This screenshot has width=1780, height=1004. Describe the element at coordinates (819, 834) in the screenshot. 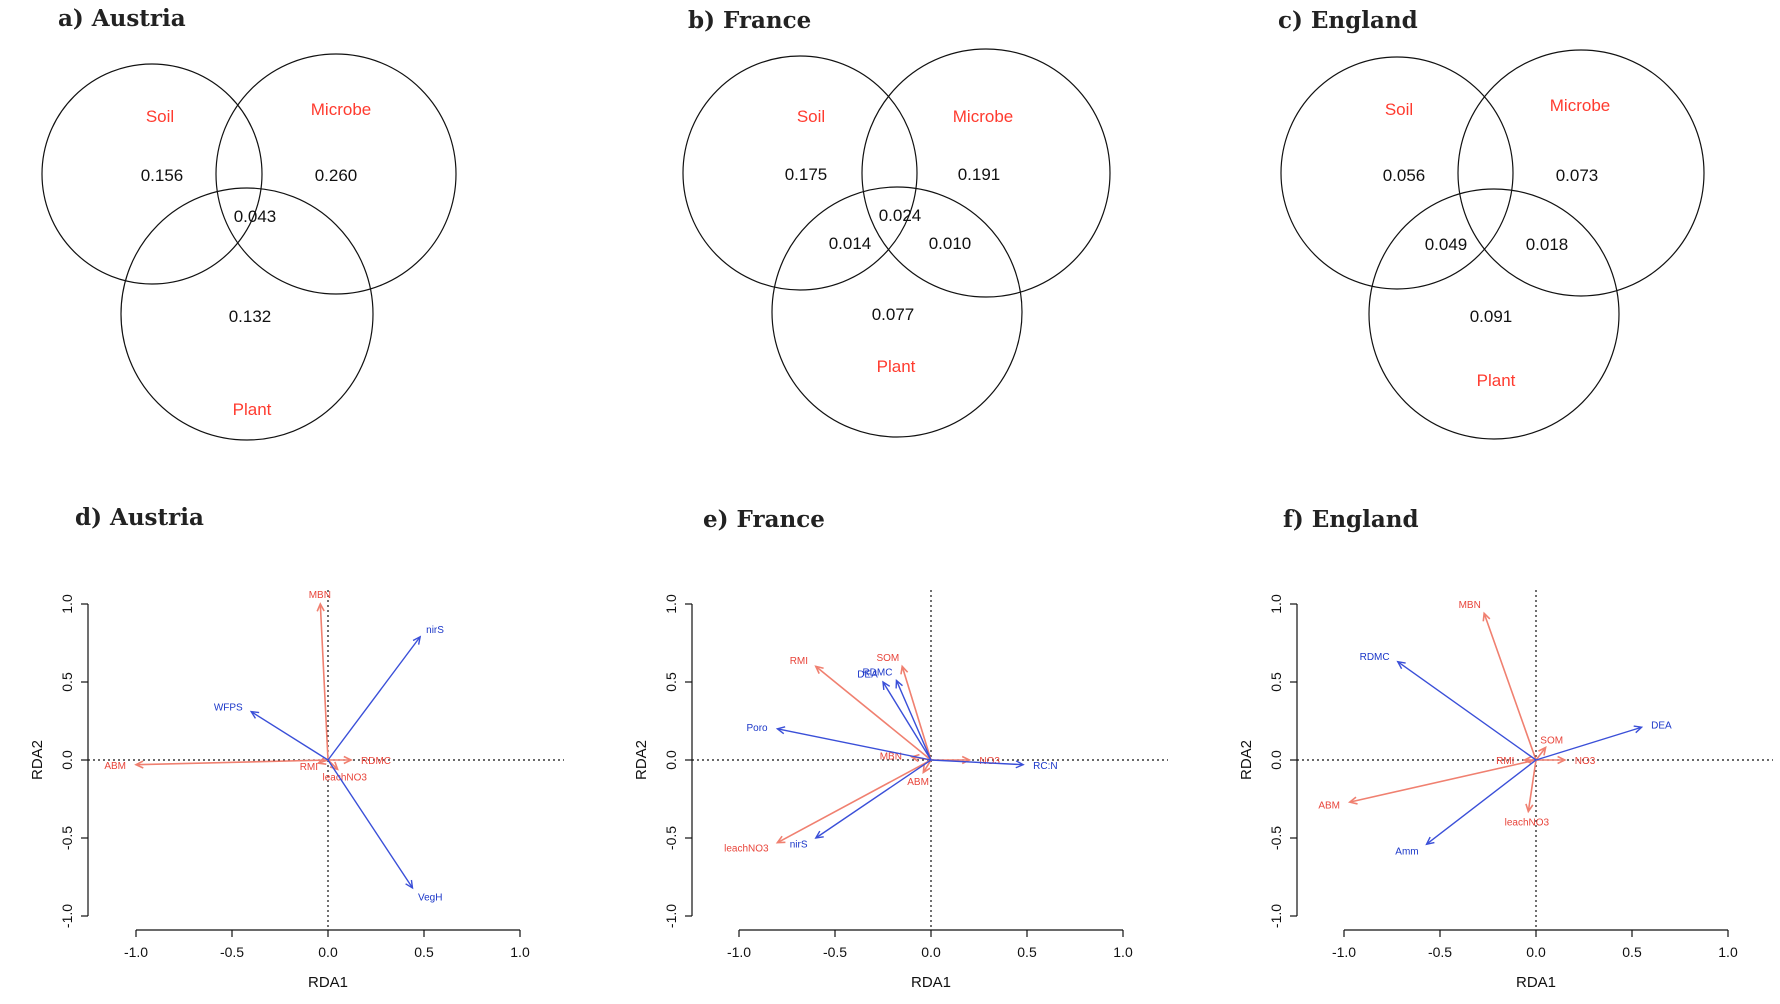

I see `arrowhead-nirs` at that location.